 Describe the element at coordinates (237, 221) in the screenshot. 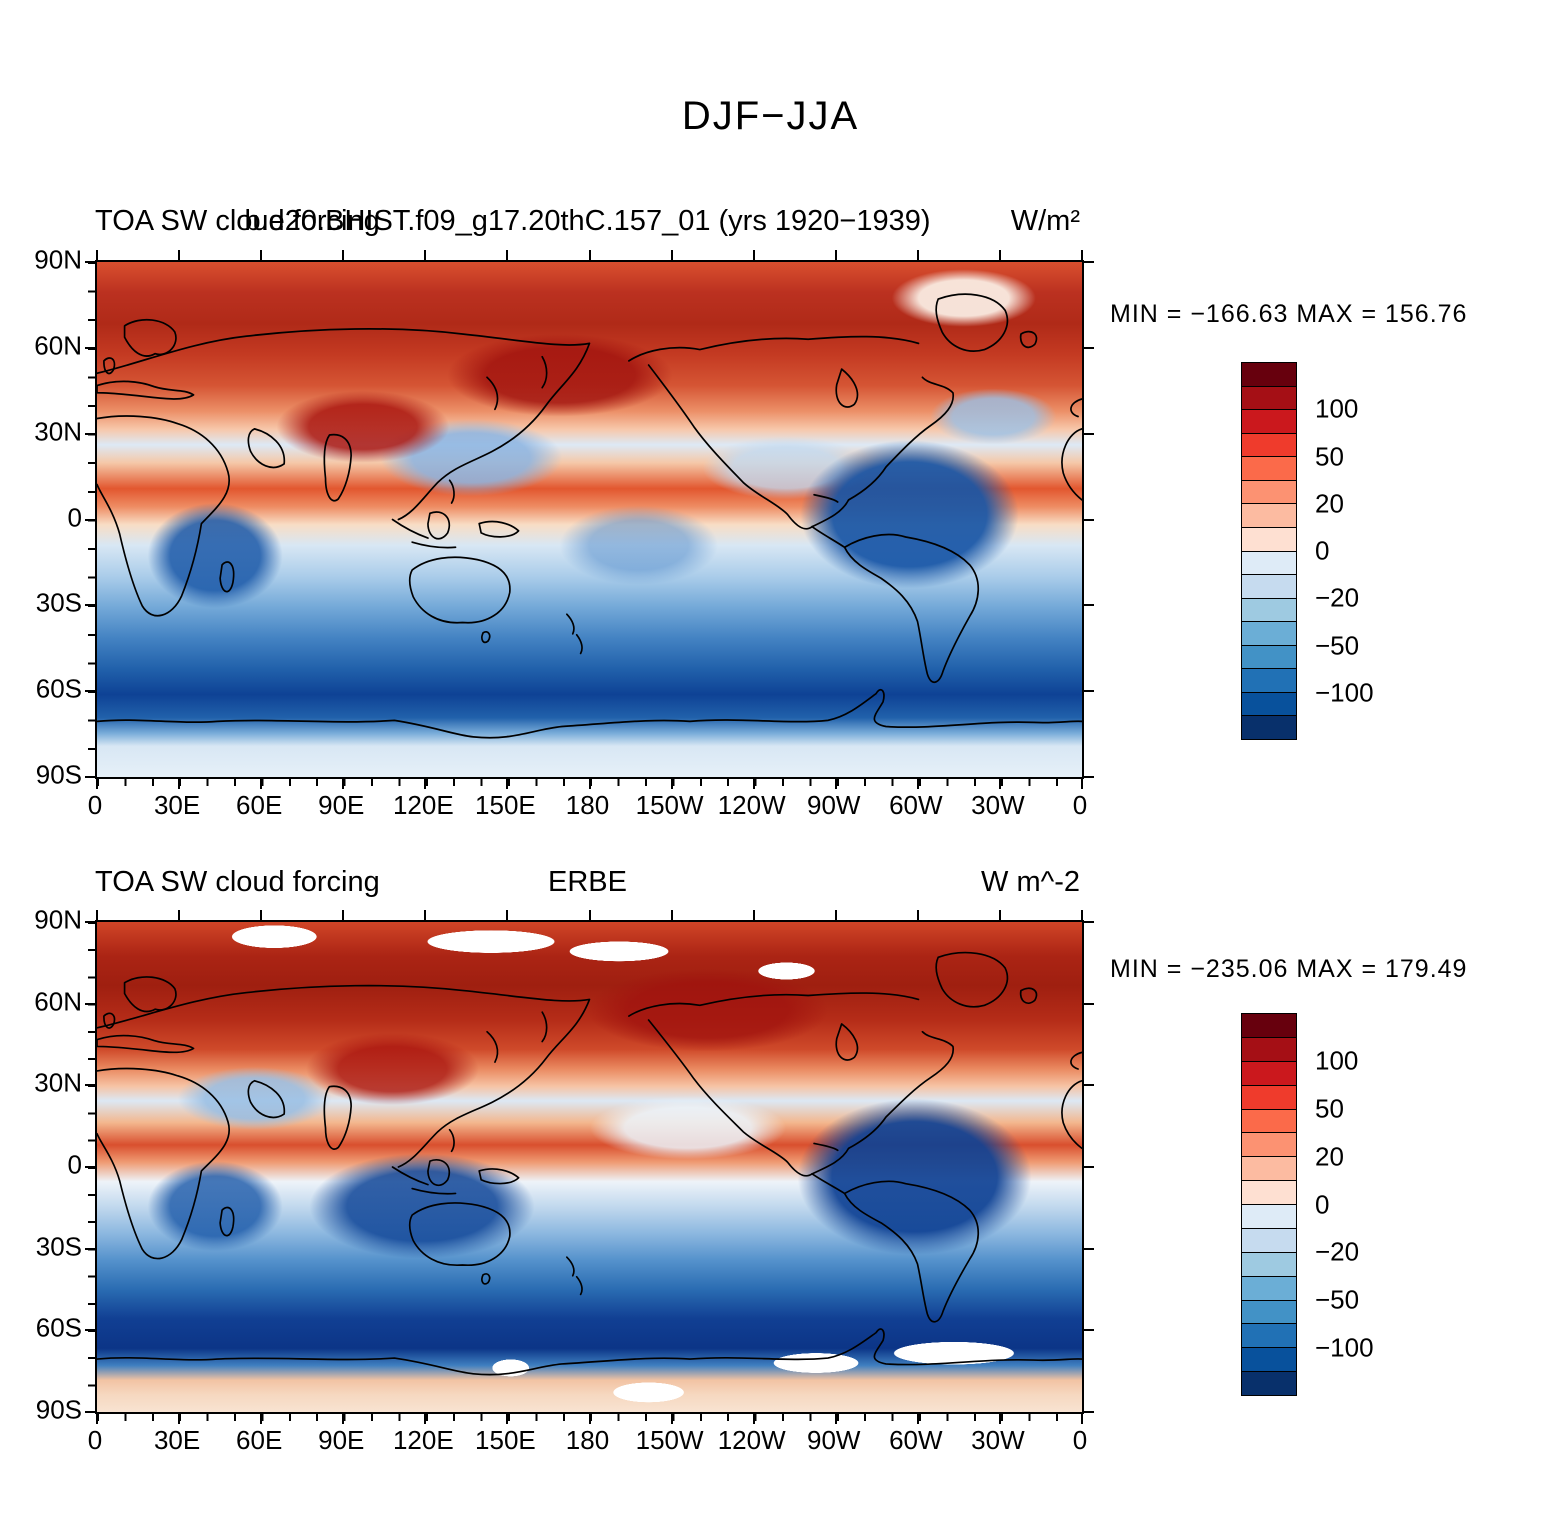

I see `panel-variable-title: TOA SW cloud forcing` at that location.